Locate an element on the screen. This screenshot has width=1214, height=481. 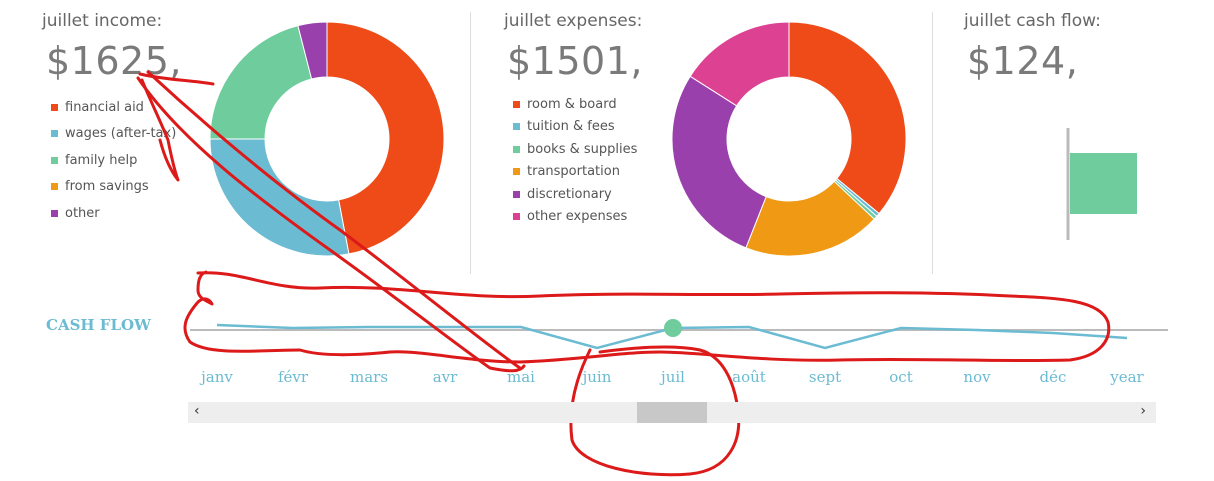
timeline-scrollbar: ‹ › is located at coordinates (672, 412).